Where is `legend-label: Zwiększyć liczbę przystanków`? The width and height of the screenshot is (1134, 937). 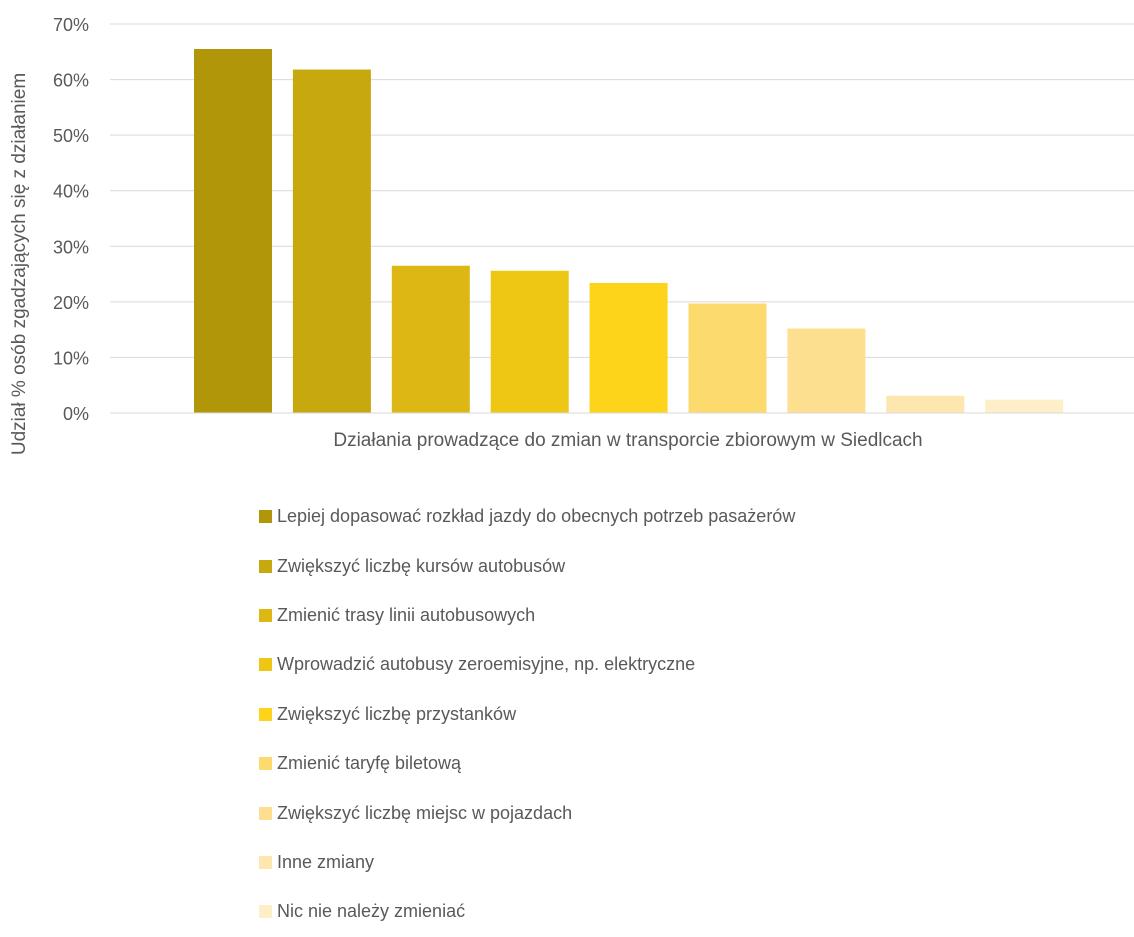 legend-label: Zwiększyć liczbę przystanków is located at coordinates (397, 713).